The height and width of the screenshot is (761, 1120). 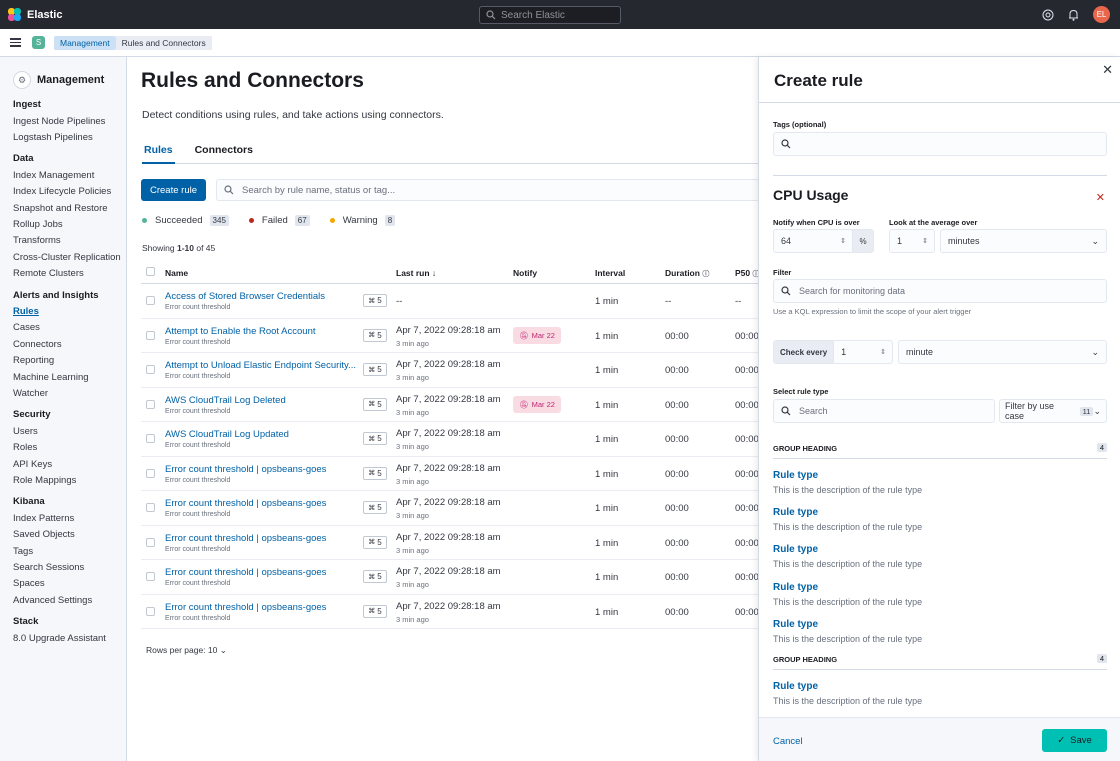 What do you see at coordinates (1074, 740) in the screenshot?
I see `save-button: ✓ Save` at bounding box center [1074, 740].